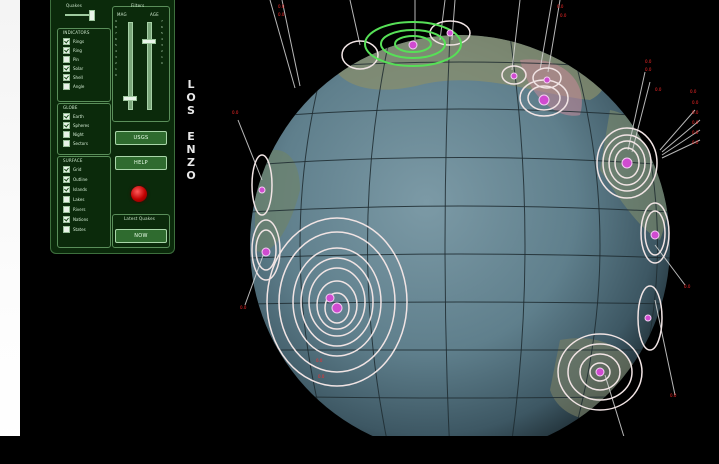 This screenshot has height=464, width=719. What do you see at coordinates (139, 194) in the screenshot?
I see `record-indicator` at bounding box center [139, 194].